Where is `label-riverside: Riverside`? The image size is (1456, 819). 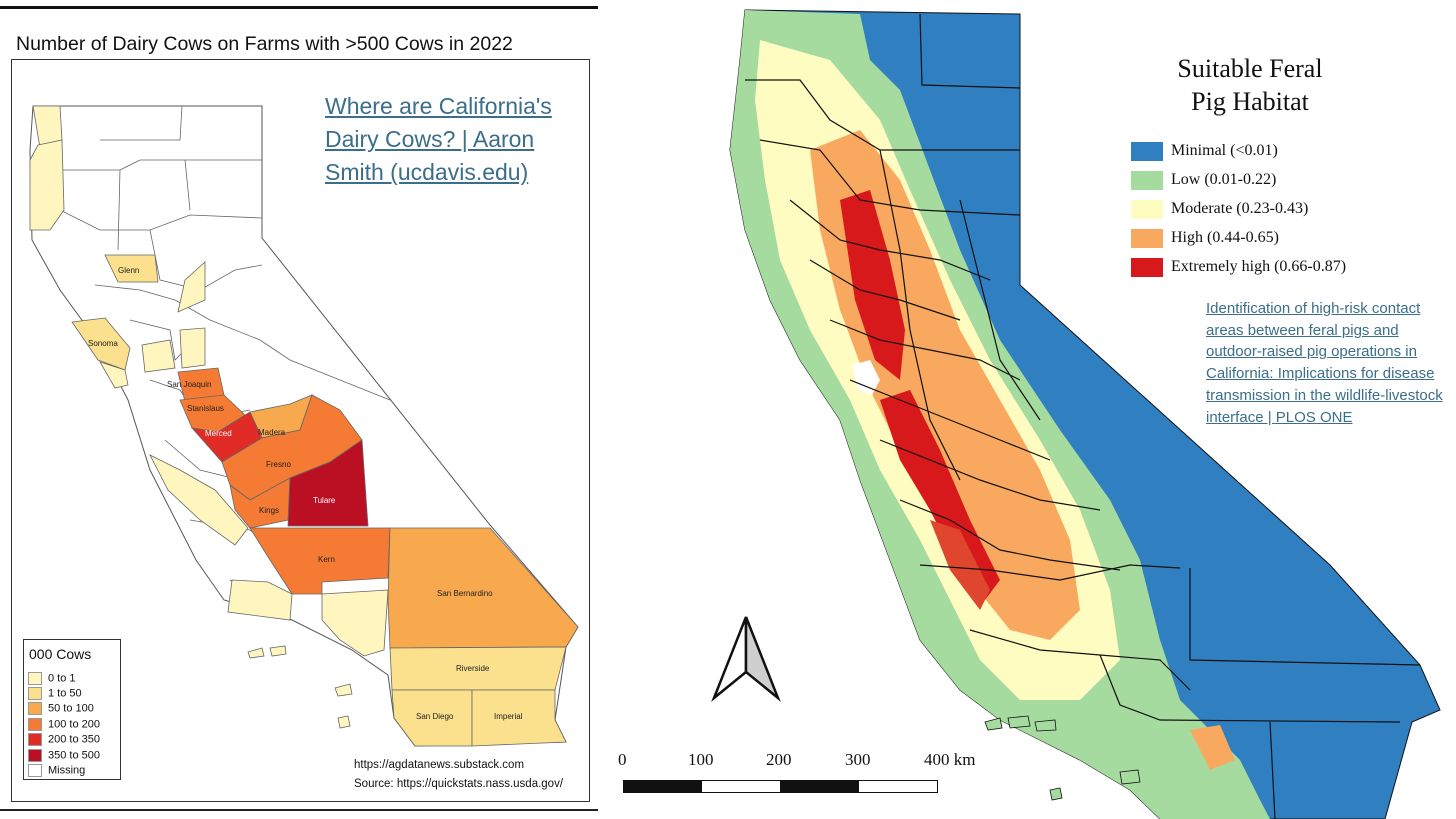
label-riverside: Riverside is located at coordinates (473, 668).